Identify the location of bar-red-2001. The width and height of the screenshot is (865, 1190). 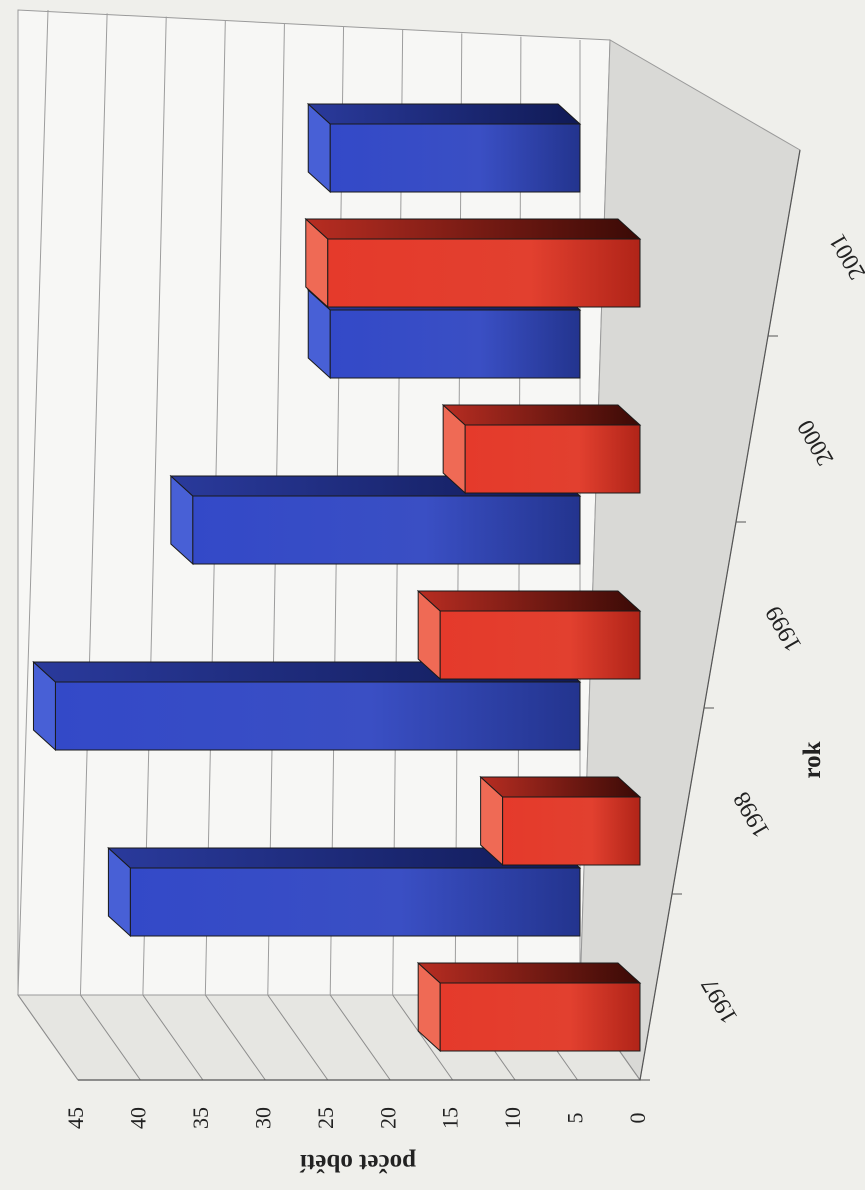
(473, 263).